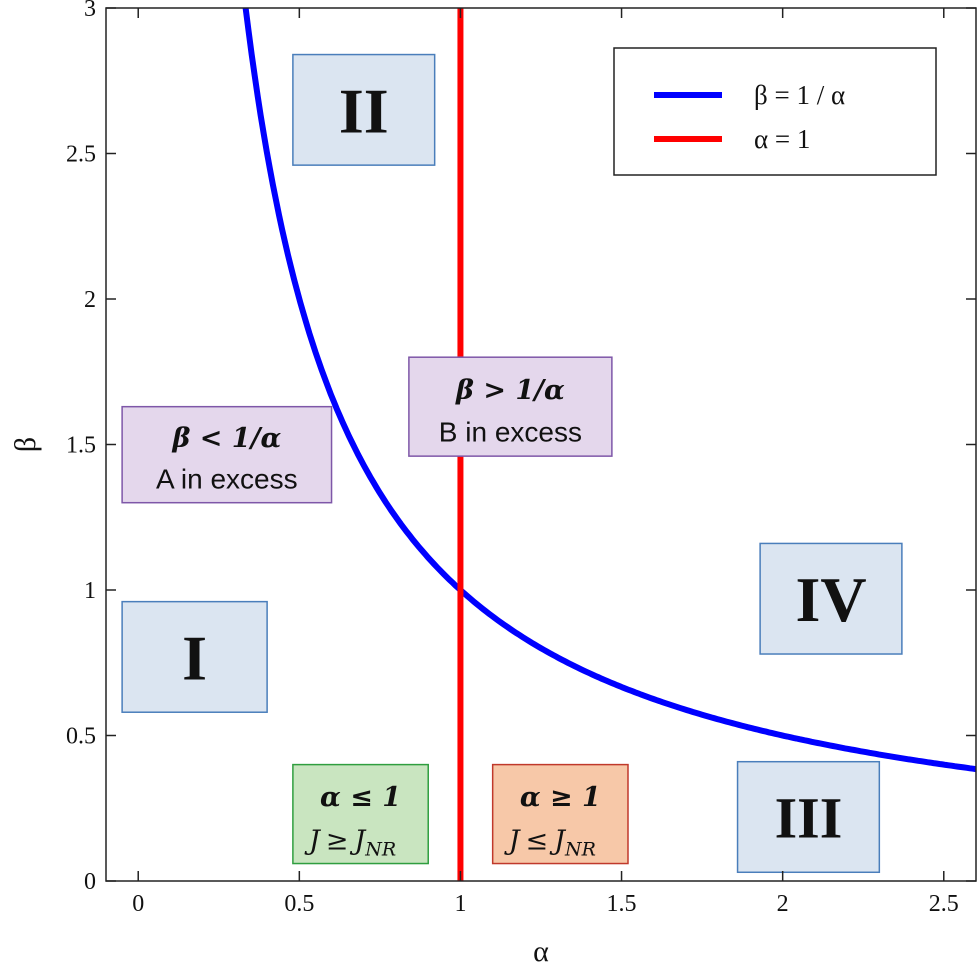 The height and width of the screenshot is (972, 980). I want to click on x-tick-label: 0, so click(138, 904).